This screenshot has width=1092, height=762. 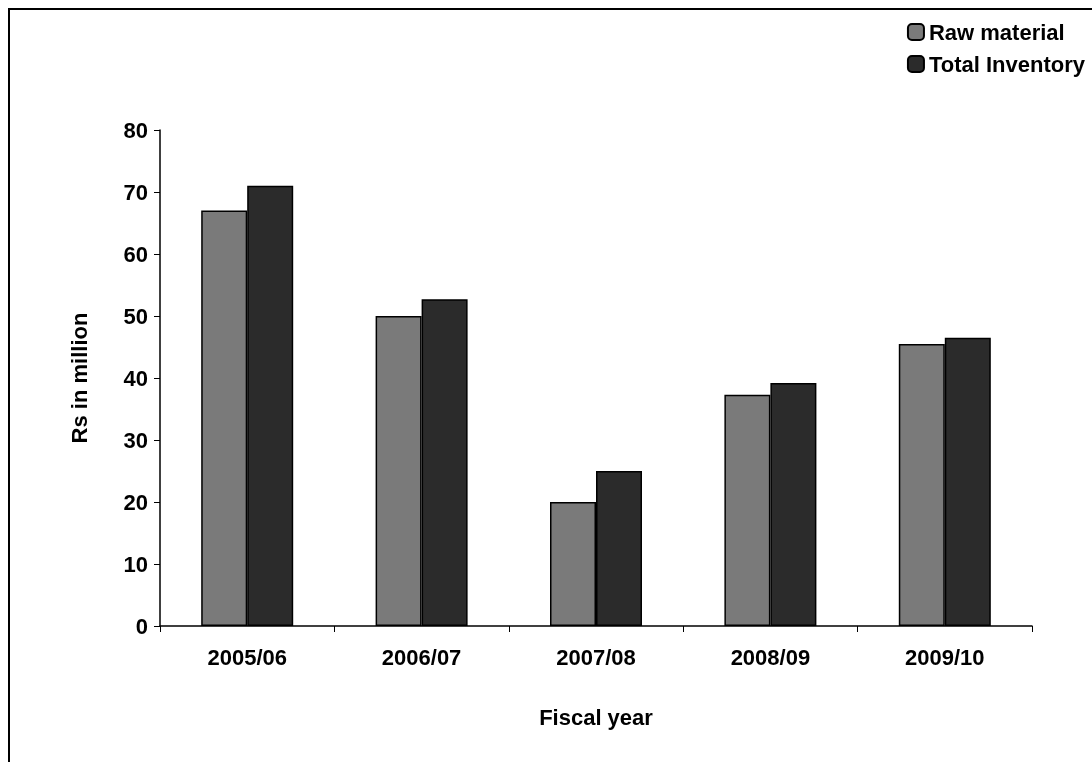 I want to click on x-tick-label: 2008/09, so click(x=770, y=657).